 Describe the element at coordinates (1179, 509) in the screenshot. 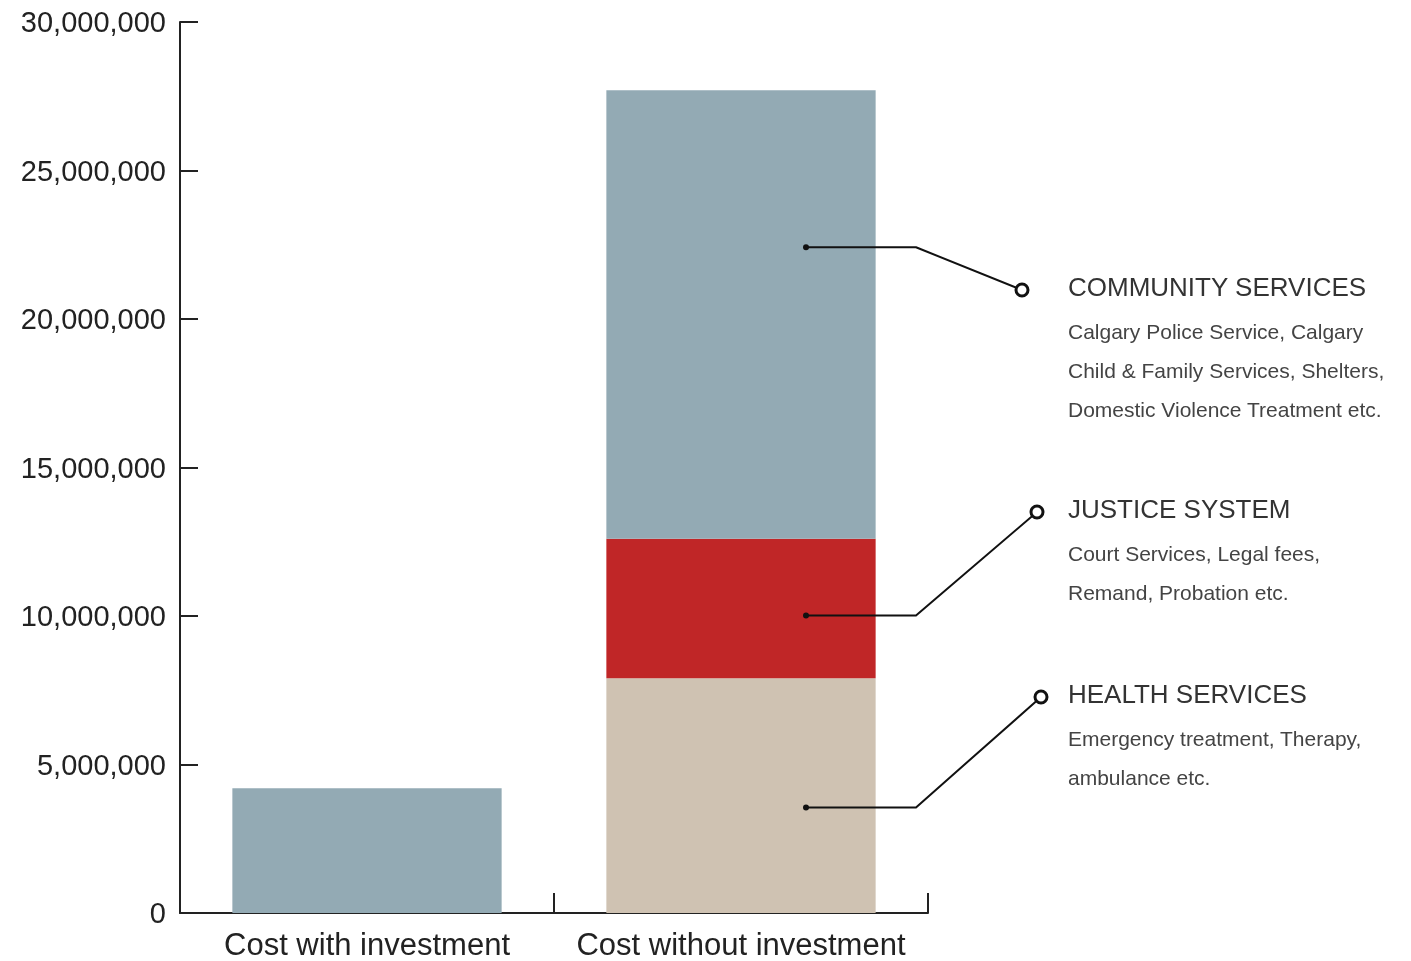

I see `text: JUSTICE SYSTEM` at that location.